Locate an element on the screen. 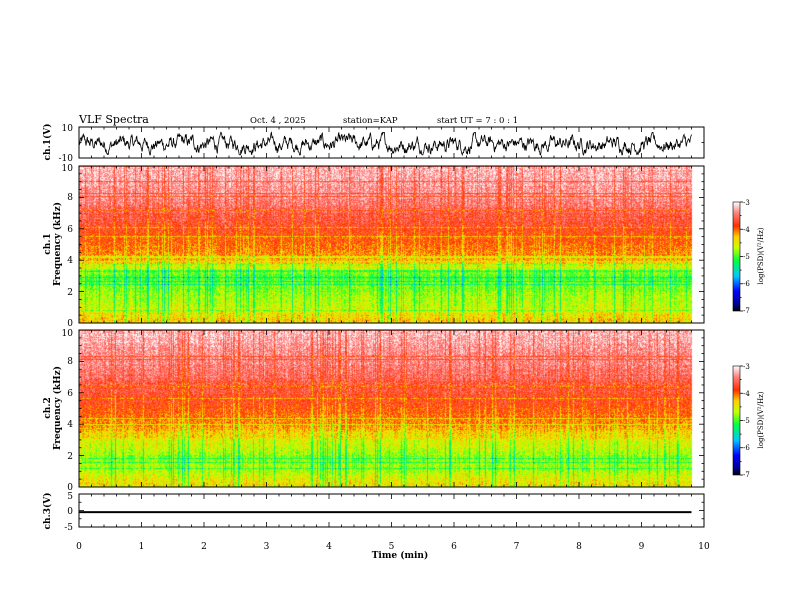 The width and height of the screenshot is (792, 612). ch2-colorbar-label: log(PSD)(V²/Hz) is located at coordinates (761, 419).